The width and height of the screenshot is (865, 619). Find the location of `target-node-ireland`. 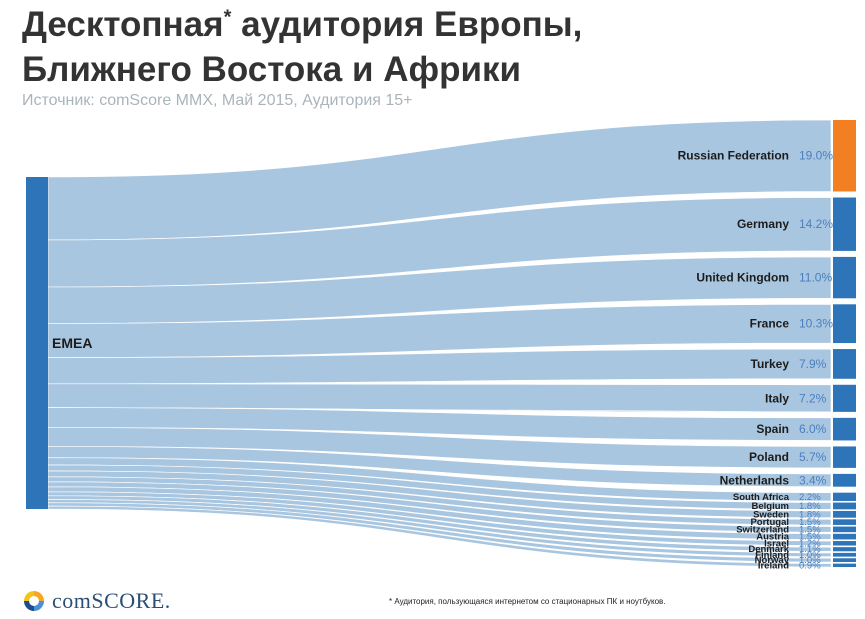

target-node-ireland is located at coordinates (844, 565).